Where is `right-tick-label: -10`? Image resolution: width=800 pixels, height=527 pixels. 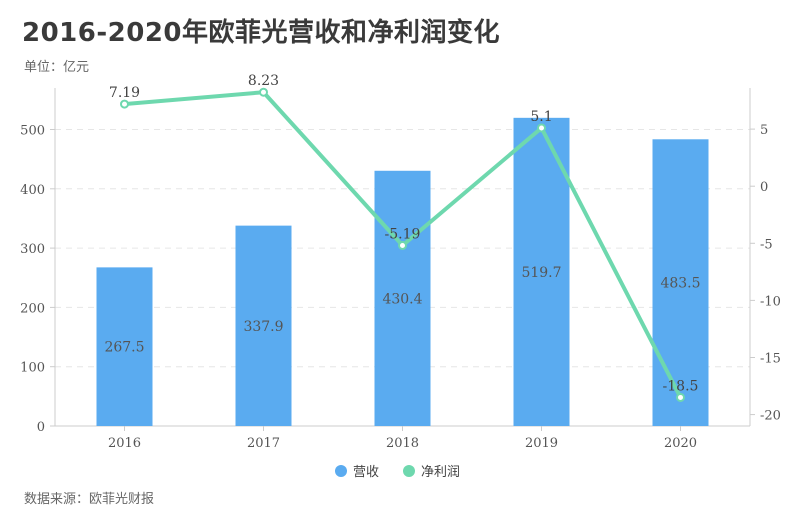
right-tick-label: -10 is located at coordinates (770, 301).